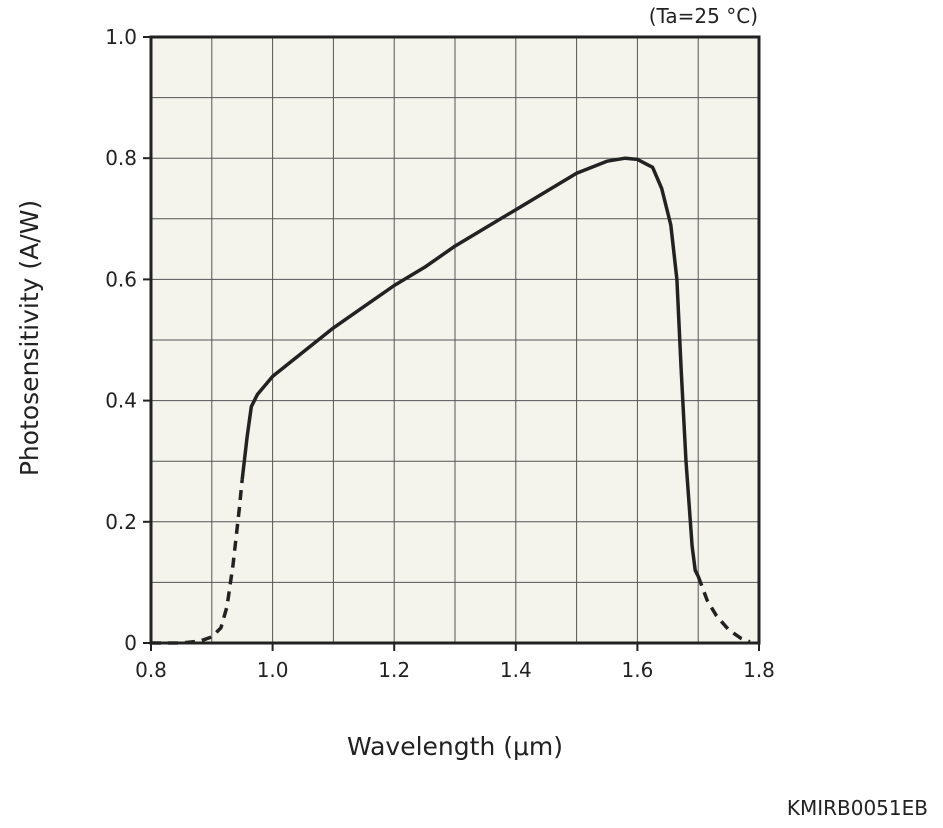 The height and width of the screenshot is (828, 943). What do you see at coordinates (759, 670) in the screenshot?
I see `x-tick-label: 1.8` at bounding box center [759, 670].